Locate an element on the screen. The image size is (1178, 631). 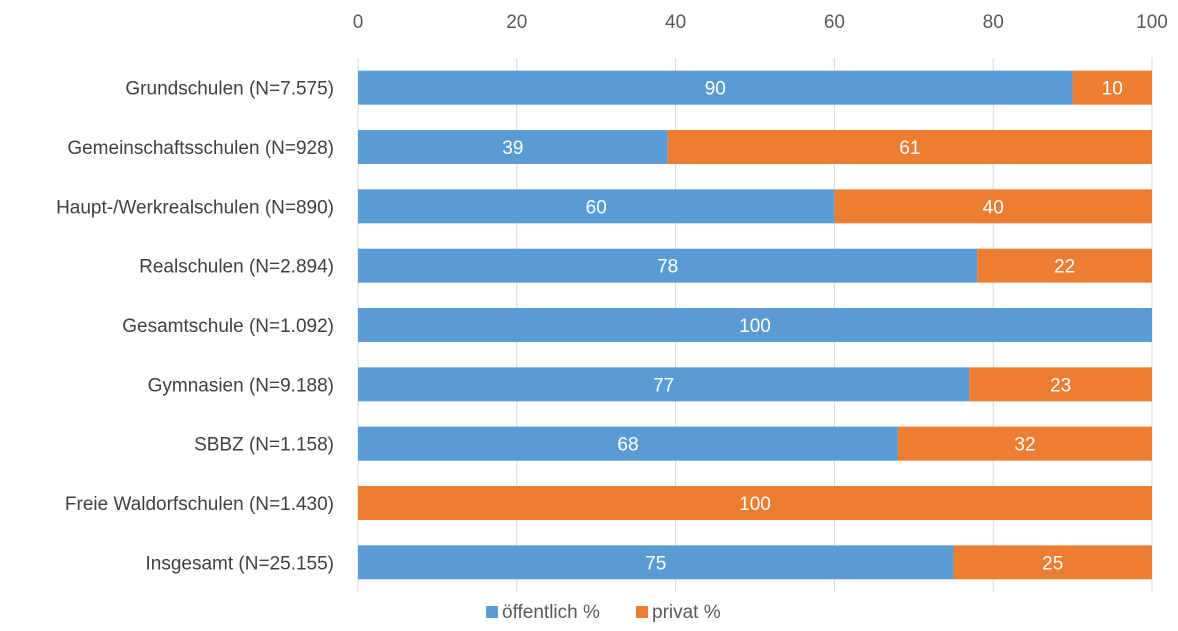
x-tick-label: 60 is located at coordinates (834, 22).